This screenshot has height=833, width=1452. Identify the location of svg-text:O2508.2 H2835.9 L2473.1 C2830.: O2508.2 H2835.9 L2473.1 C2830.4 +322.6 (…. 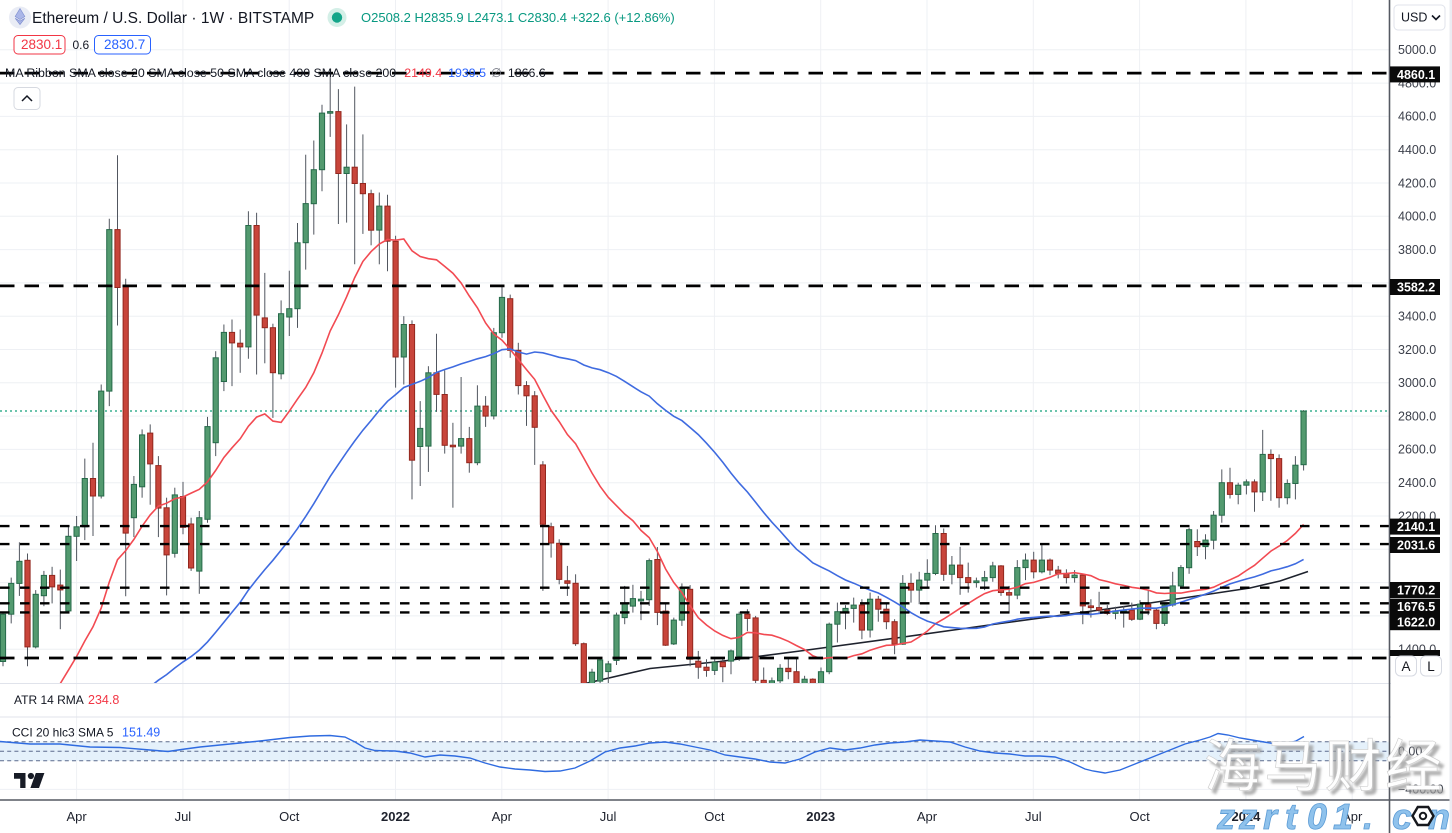
(518, 17).